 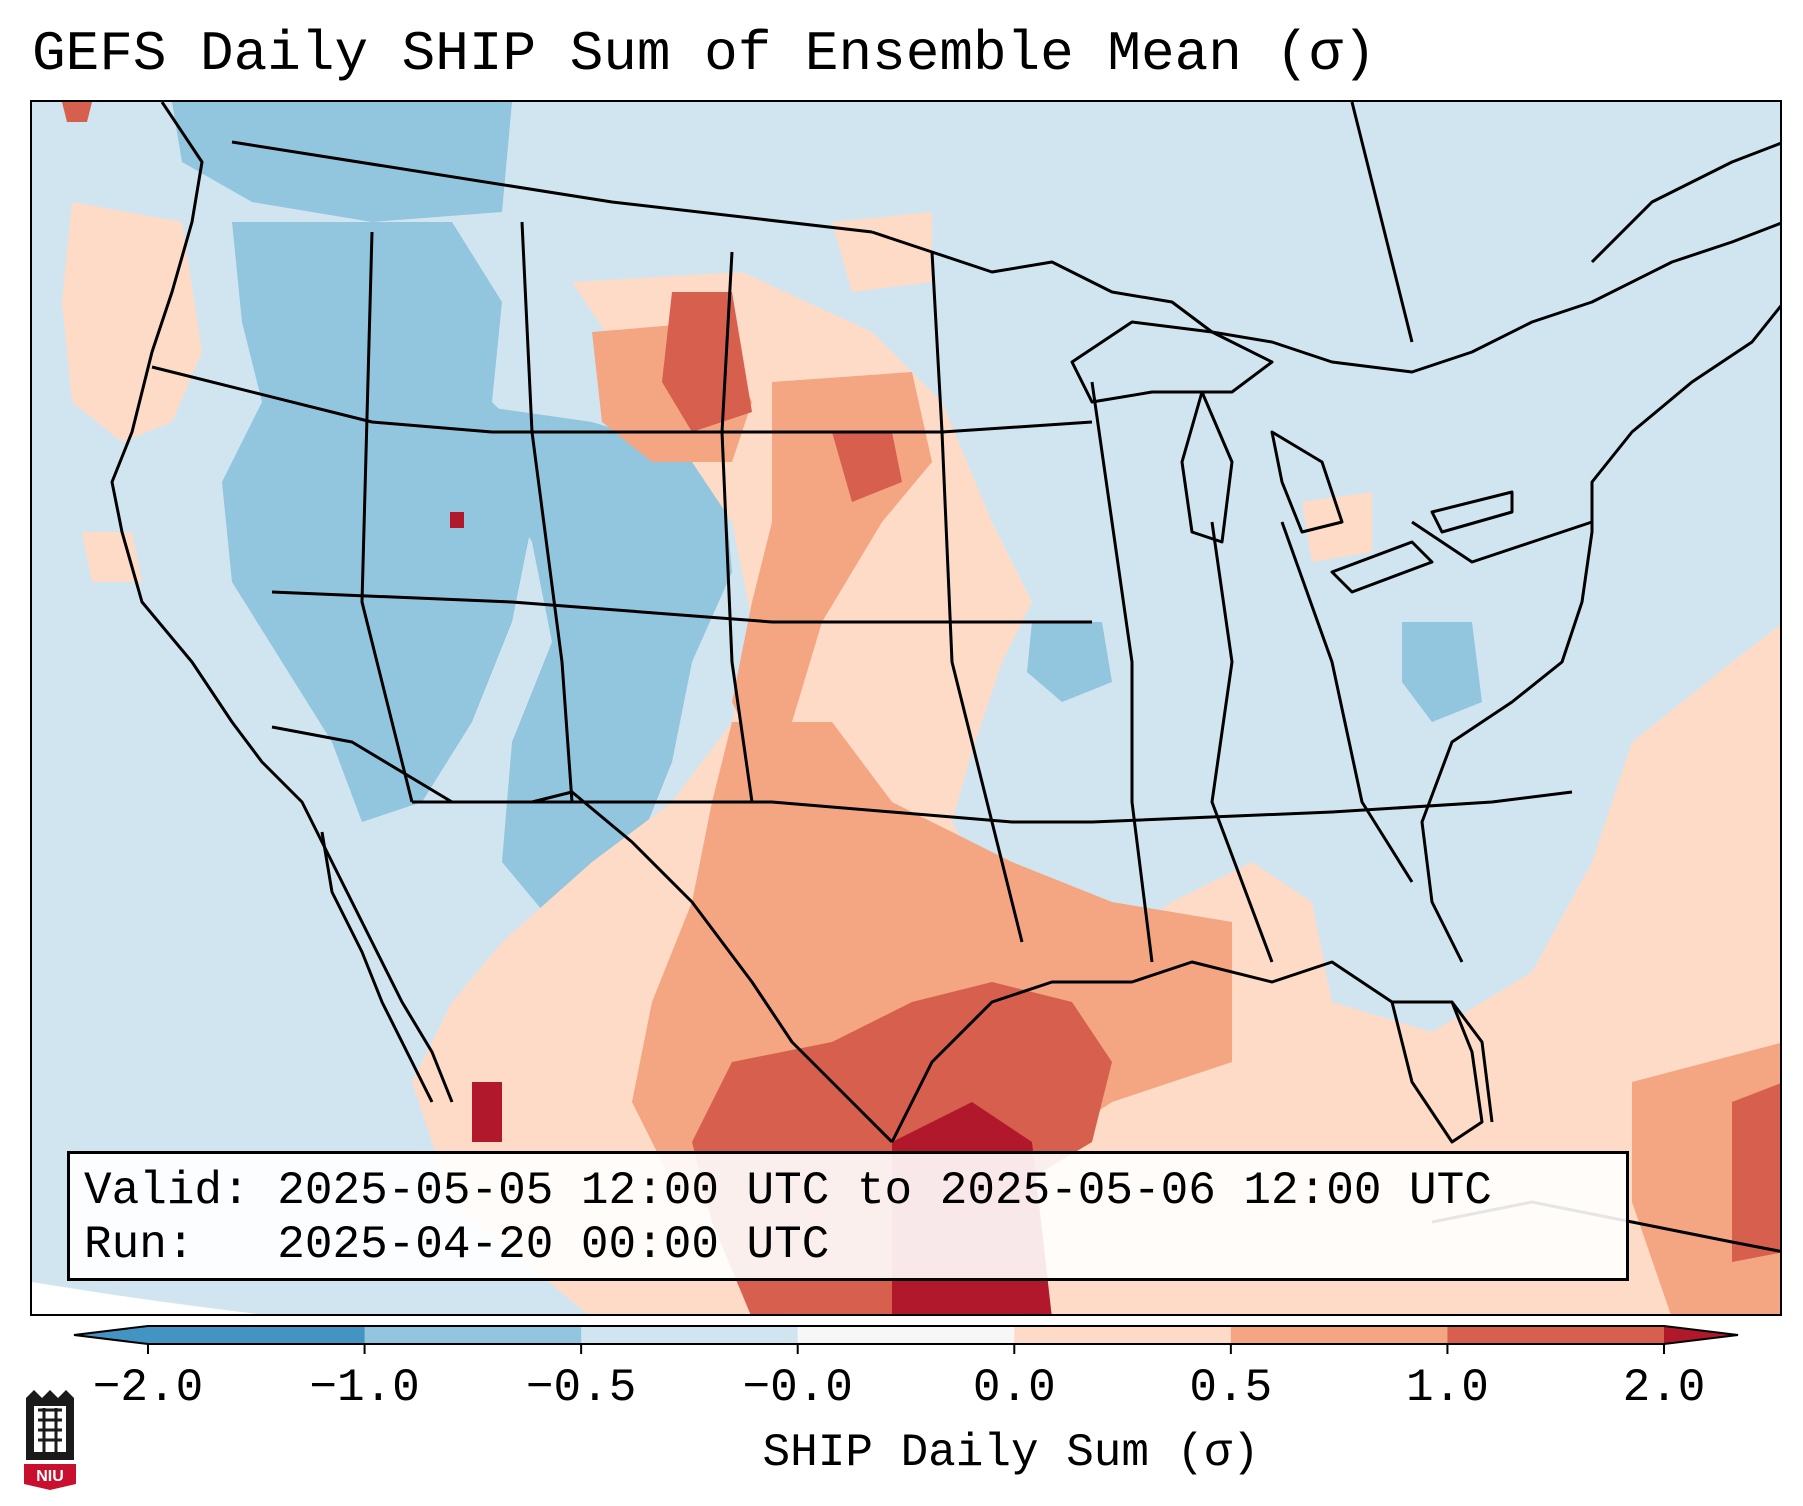 I want to click on state-line-idaho-wyoming, so click(x=547, y=512).